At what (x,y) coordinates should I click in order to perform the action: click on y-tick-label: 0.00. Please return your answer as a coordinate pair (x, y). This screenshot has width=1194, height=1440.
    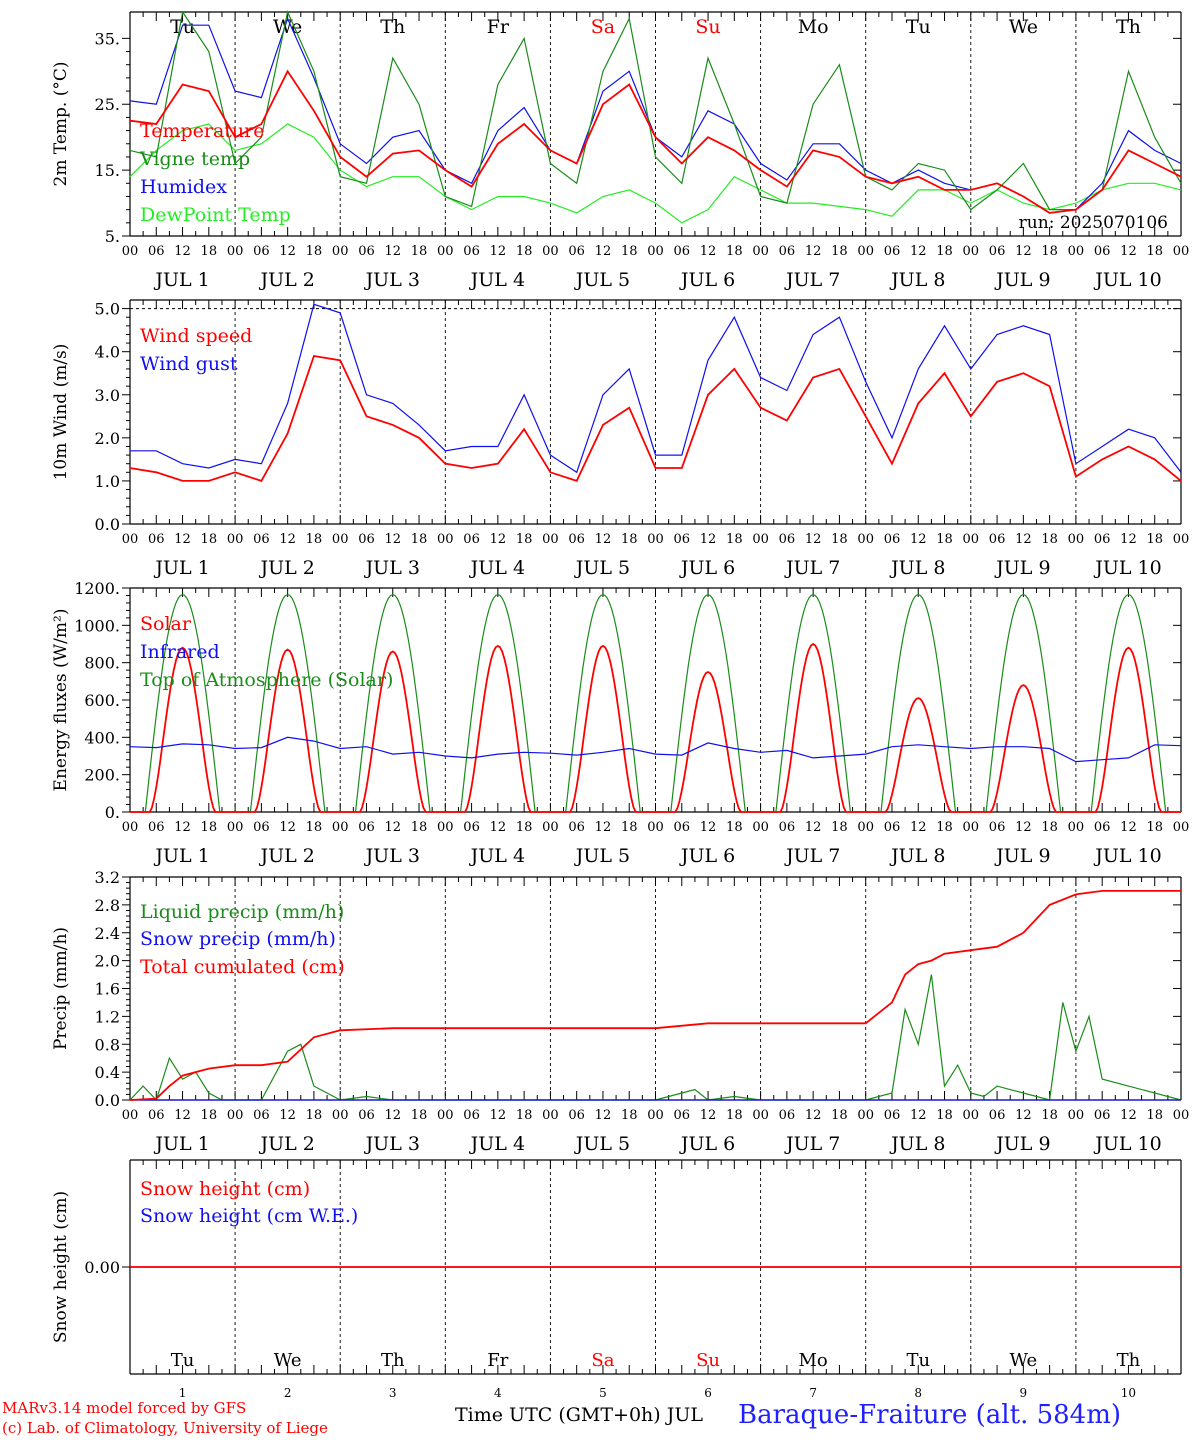
    Looking at the image, I should click on (102, 1267).